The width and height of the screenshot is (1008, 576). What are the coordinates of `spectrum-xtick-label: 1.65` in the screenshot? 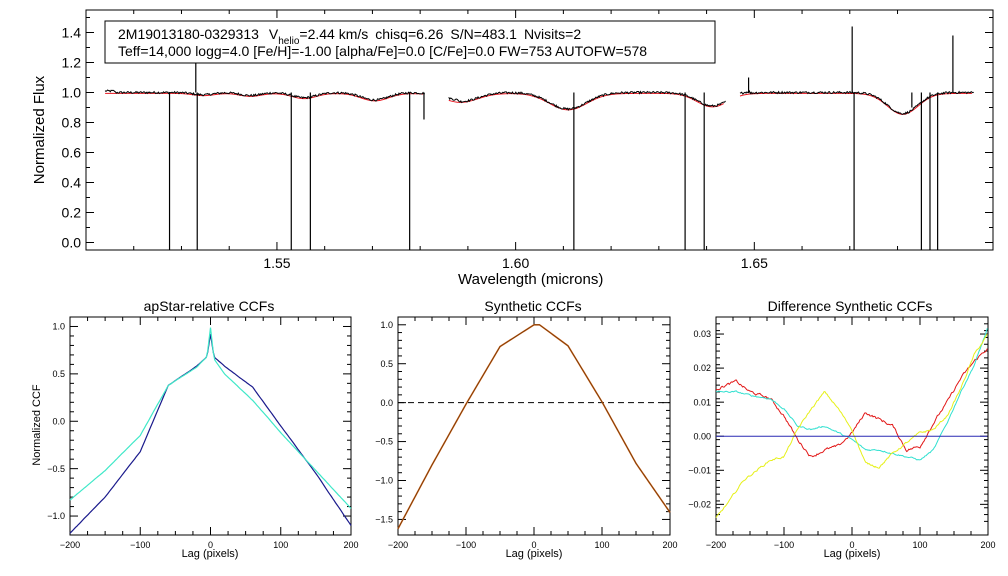 It's located at (754, 263).